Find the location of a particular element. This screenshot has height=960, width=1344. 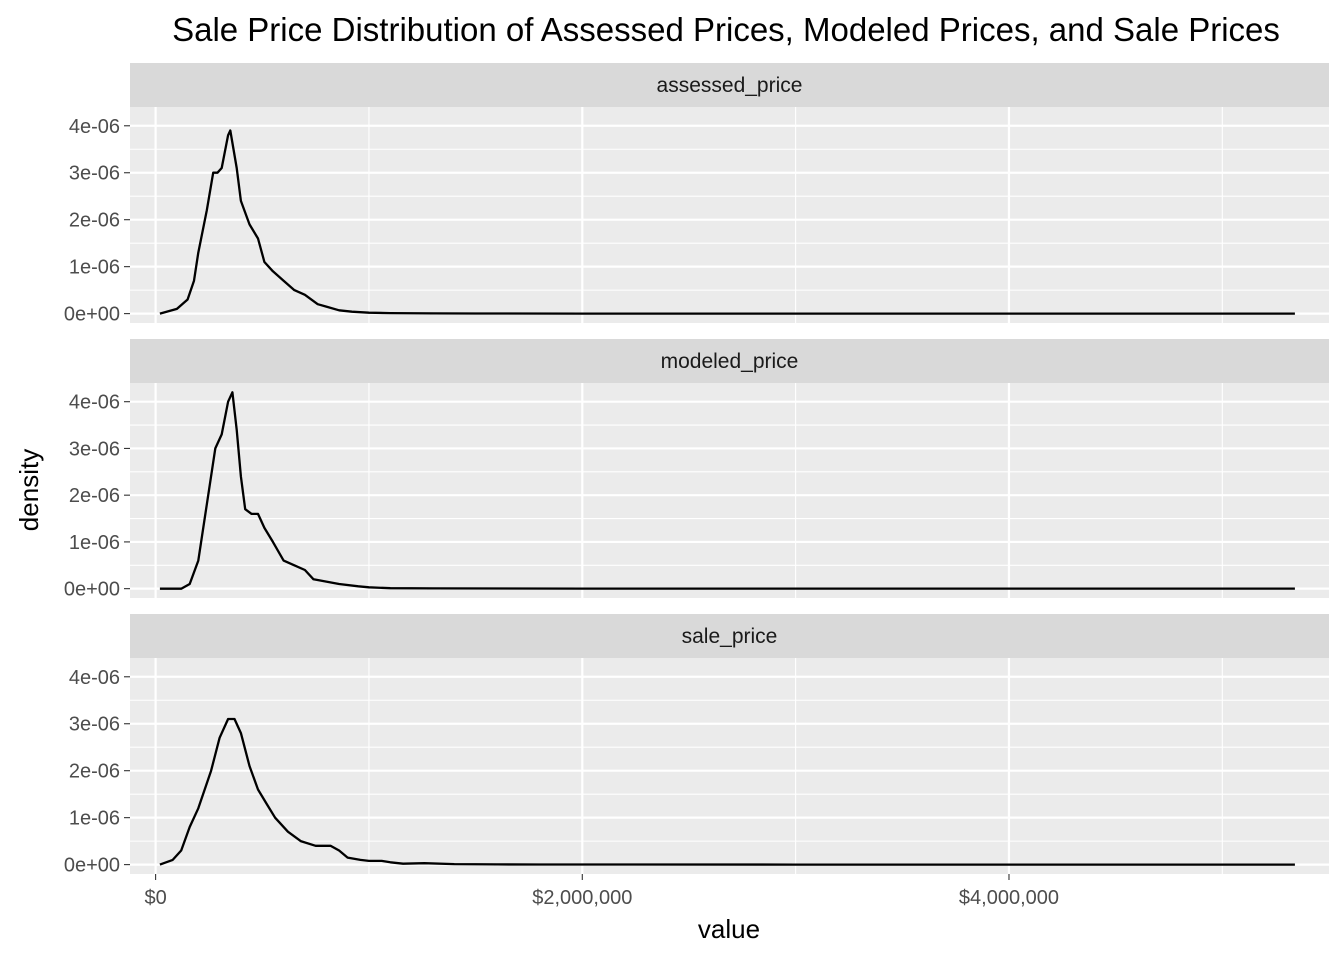

x-tick-label: $0 is located at coordinates (155, 898).